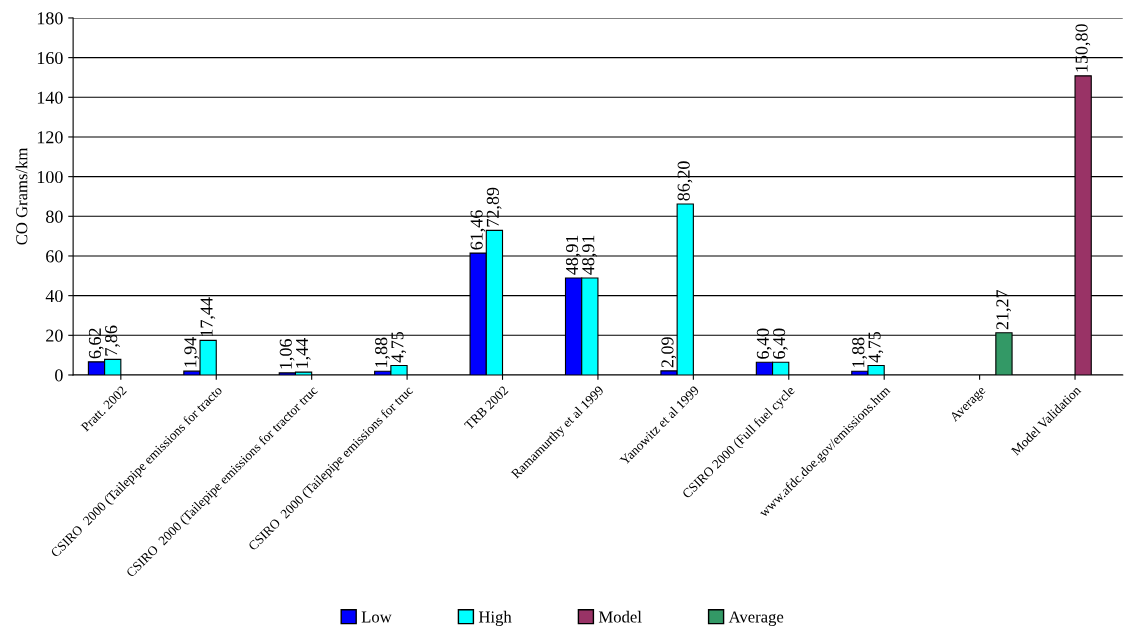  Describe the element at coordinates (620, 616) in the screenshot. I see `legend-label: Model` at that location.